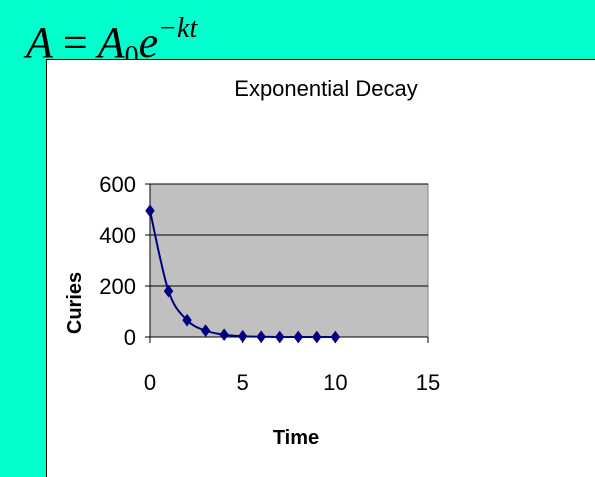 This screenshot has width=595, height=477. Describe the element at coordinates (243, 382) in the screenshot. I see `x-tick-label: 5` at that location.